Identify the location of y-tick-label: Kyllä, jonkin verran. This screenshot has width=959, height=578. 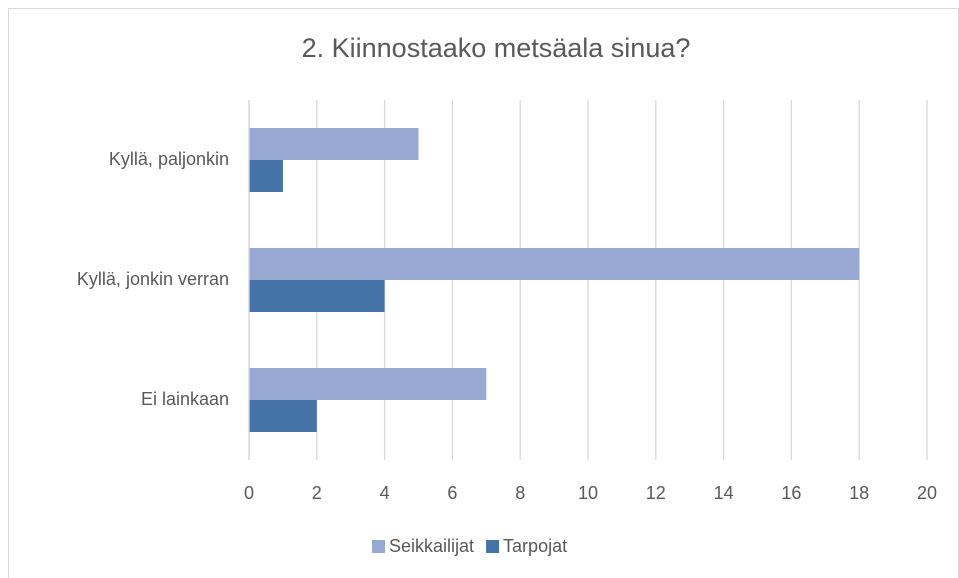
(153, 279).